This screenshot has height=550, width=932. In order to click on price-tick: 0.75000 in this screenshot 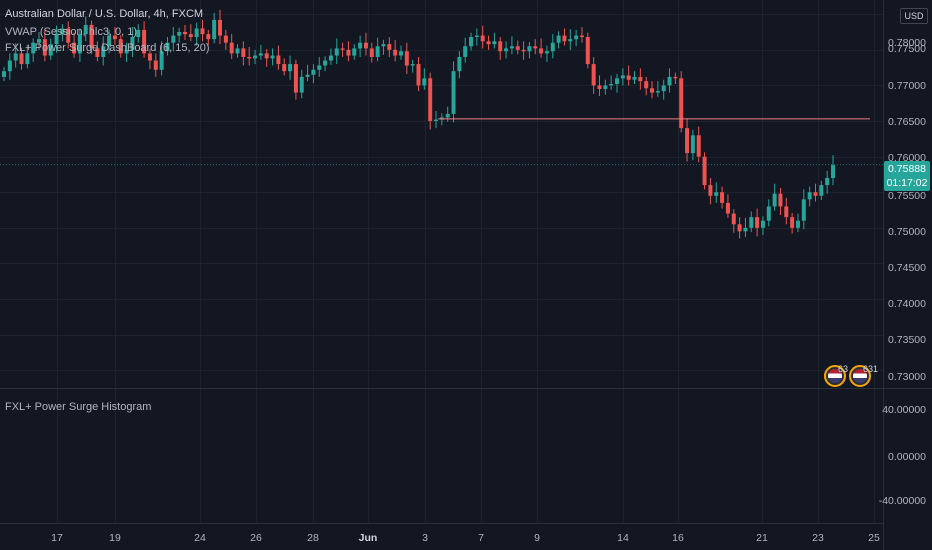, I will do `click(907, 232)`.